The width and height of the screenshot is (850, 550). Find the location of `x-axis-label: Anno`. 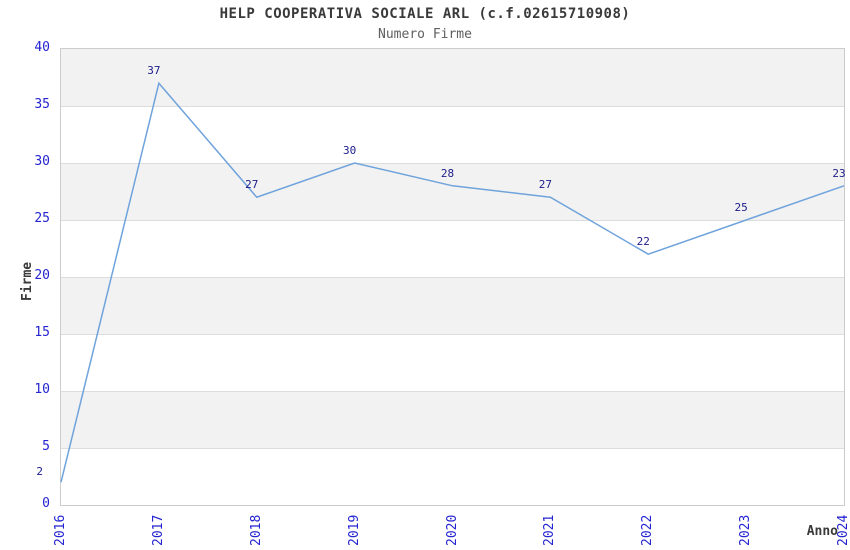

x-axis-label: Anno is located at coordinates (822, 531).